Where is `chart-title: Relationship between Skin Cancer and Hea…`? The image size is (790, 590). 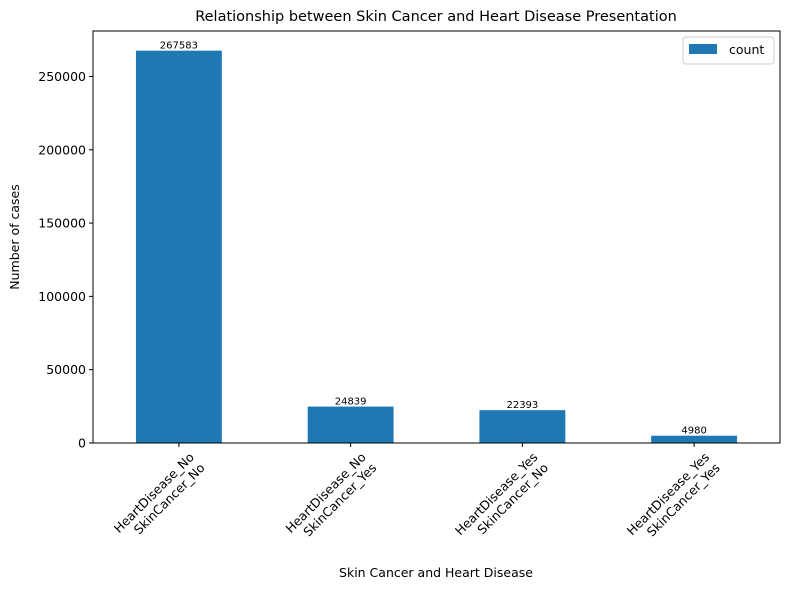 chart-title: Relationship between Skin Cancer and Hea… is located at coordinates (436, 17).